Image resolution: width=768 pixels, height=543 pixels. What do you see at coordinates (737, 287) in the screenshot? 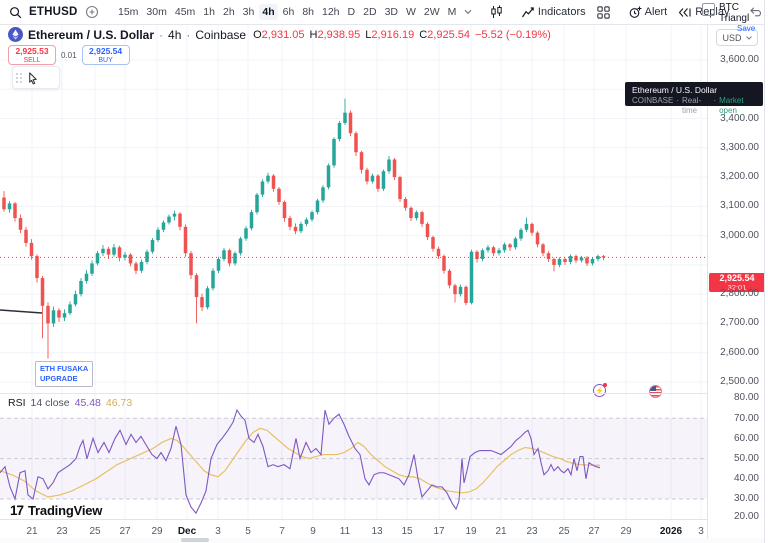
I see `bar-countdown: 32:01` at bounding box center [737, 287].